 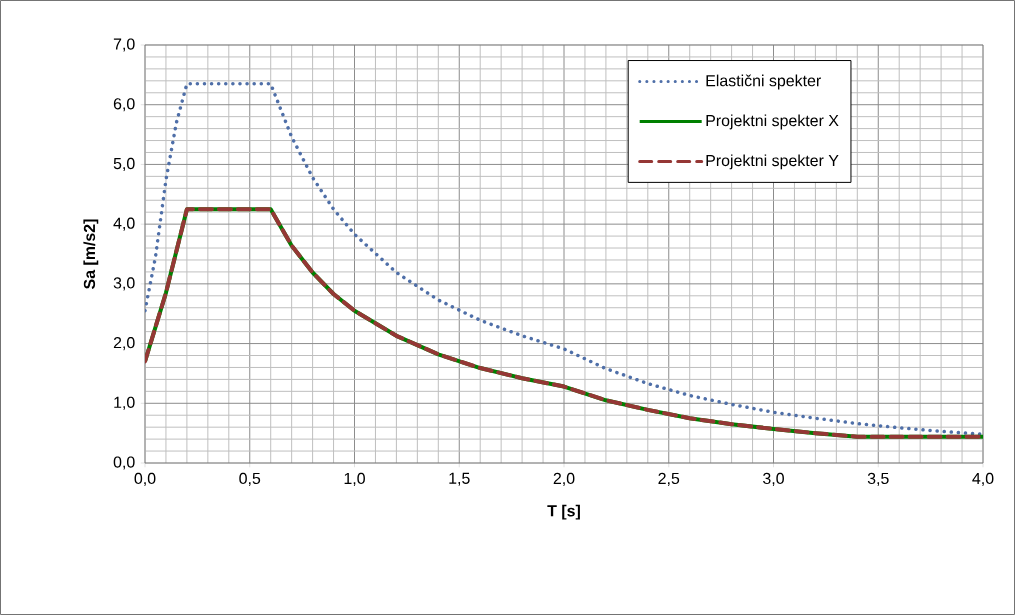 What do you see at coordinates (124, 343) in the screenshot?
I see `y-tick-label: 2,0` at bounding box center [124, 343].